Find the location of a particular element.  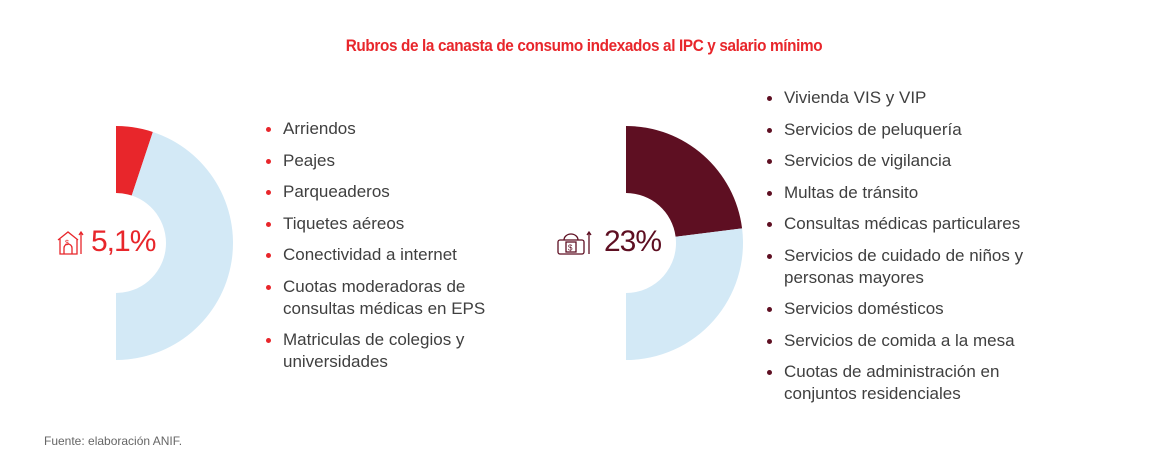

list-item: Vivienda VIS y VIP is located at coordinates (907, 98).